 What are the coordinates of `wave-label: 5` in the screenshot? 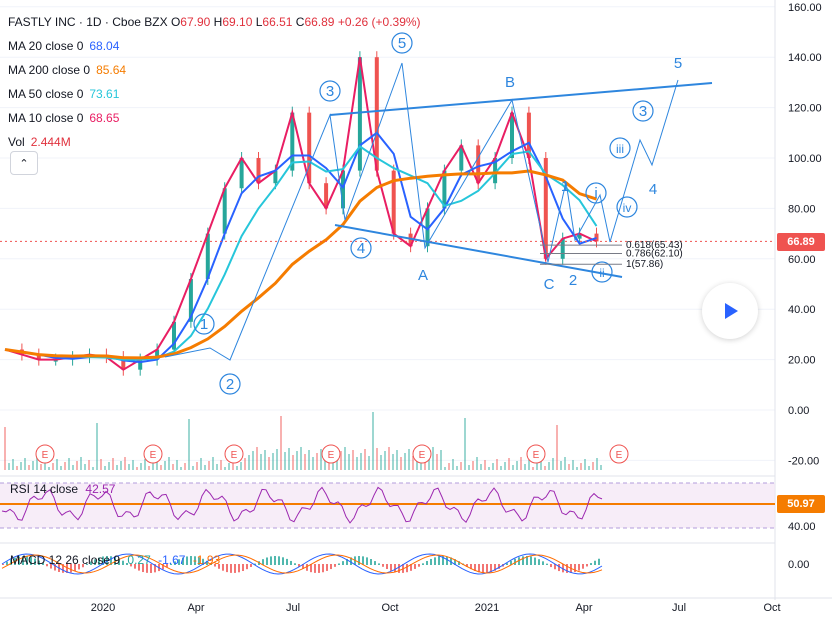 It's located at (402, 43).